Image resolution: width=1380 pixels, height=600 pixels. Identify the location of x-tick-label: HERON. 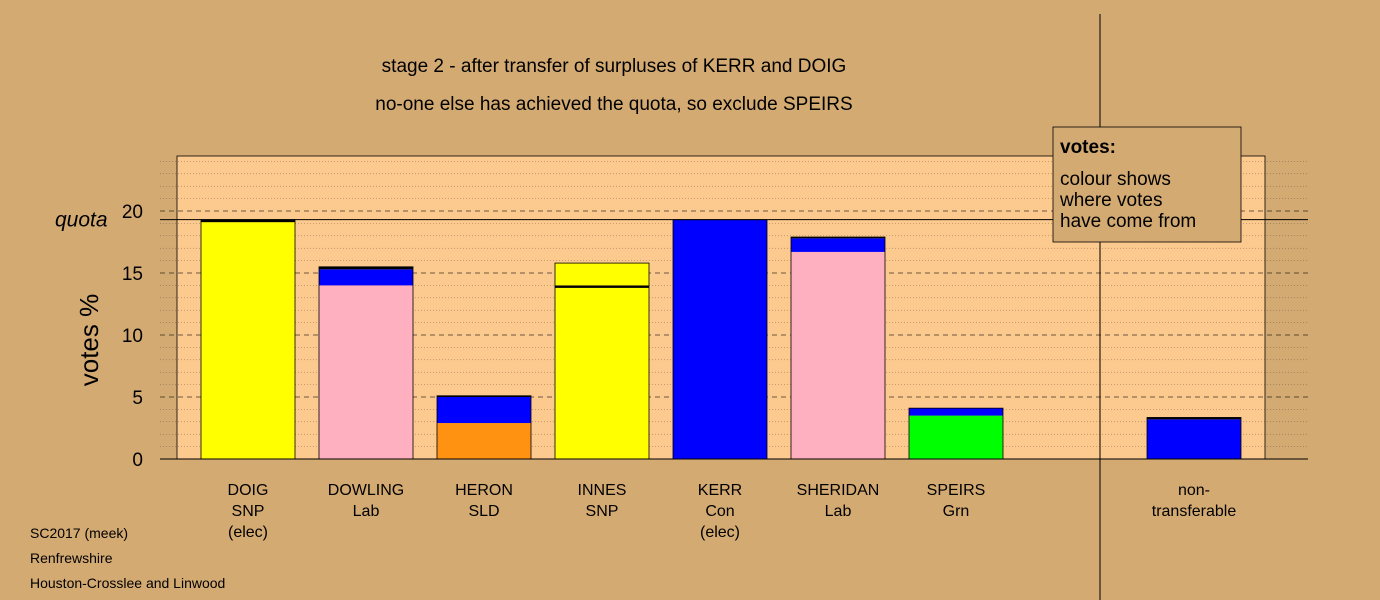
(484, 490).